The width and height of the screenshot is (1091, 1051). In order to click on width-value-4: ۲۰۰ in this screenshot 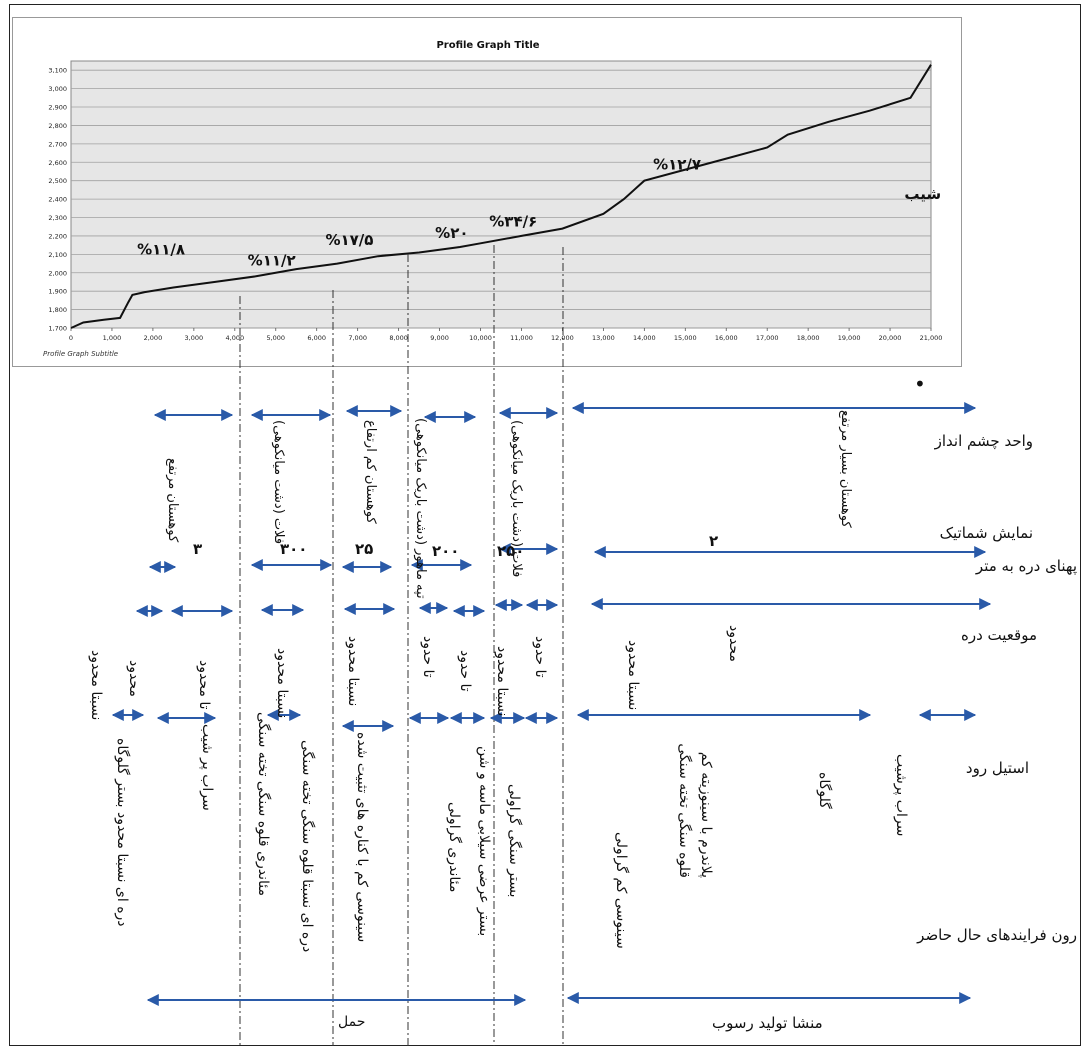, I will do `click(445, 551)`.